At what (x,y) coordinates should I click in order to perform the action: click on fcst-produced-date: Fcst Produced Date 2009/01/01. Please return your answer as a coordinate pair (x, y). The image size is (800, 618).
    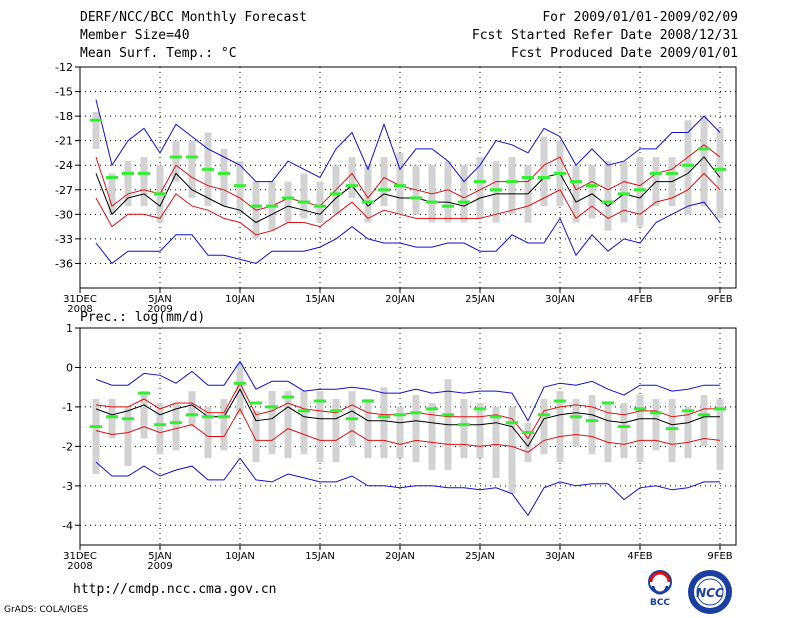
    Looking at the image, I should click on (624, 53).